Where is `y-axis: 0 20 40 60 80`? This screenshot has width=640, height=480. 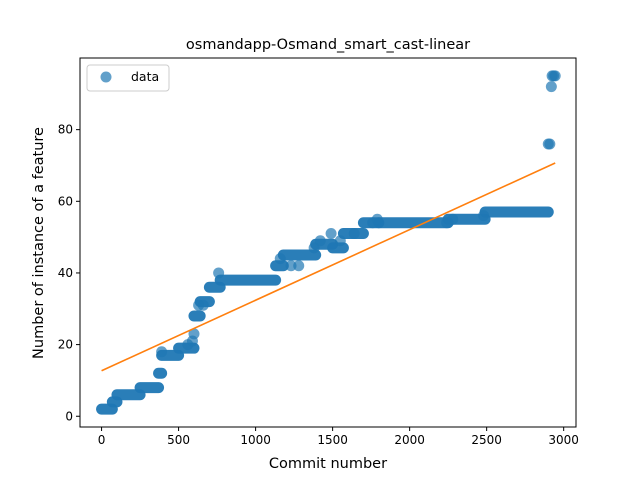
y-axis: 0 20 40 60 80 is located at coordinates (69, 273).